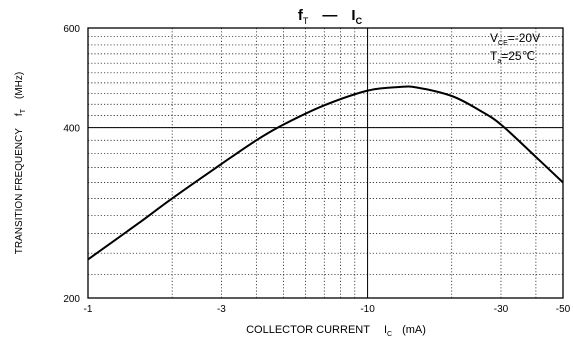  I want to click on title-vs: I, so click(353, 15).